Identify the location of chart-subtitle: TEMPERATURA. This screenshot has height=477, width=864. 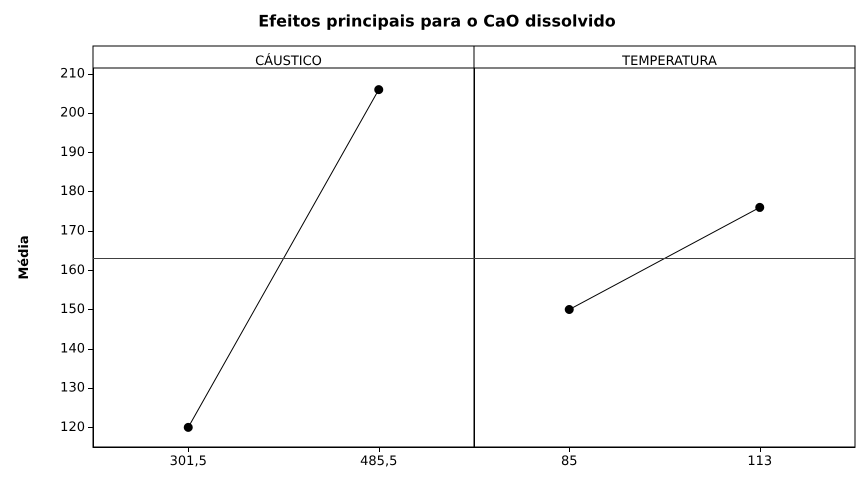
(669, 61).